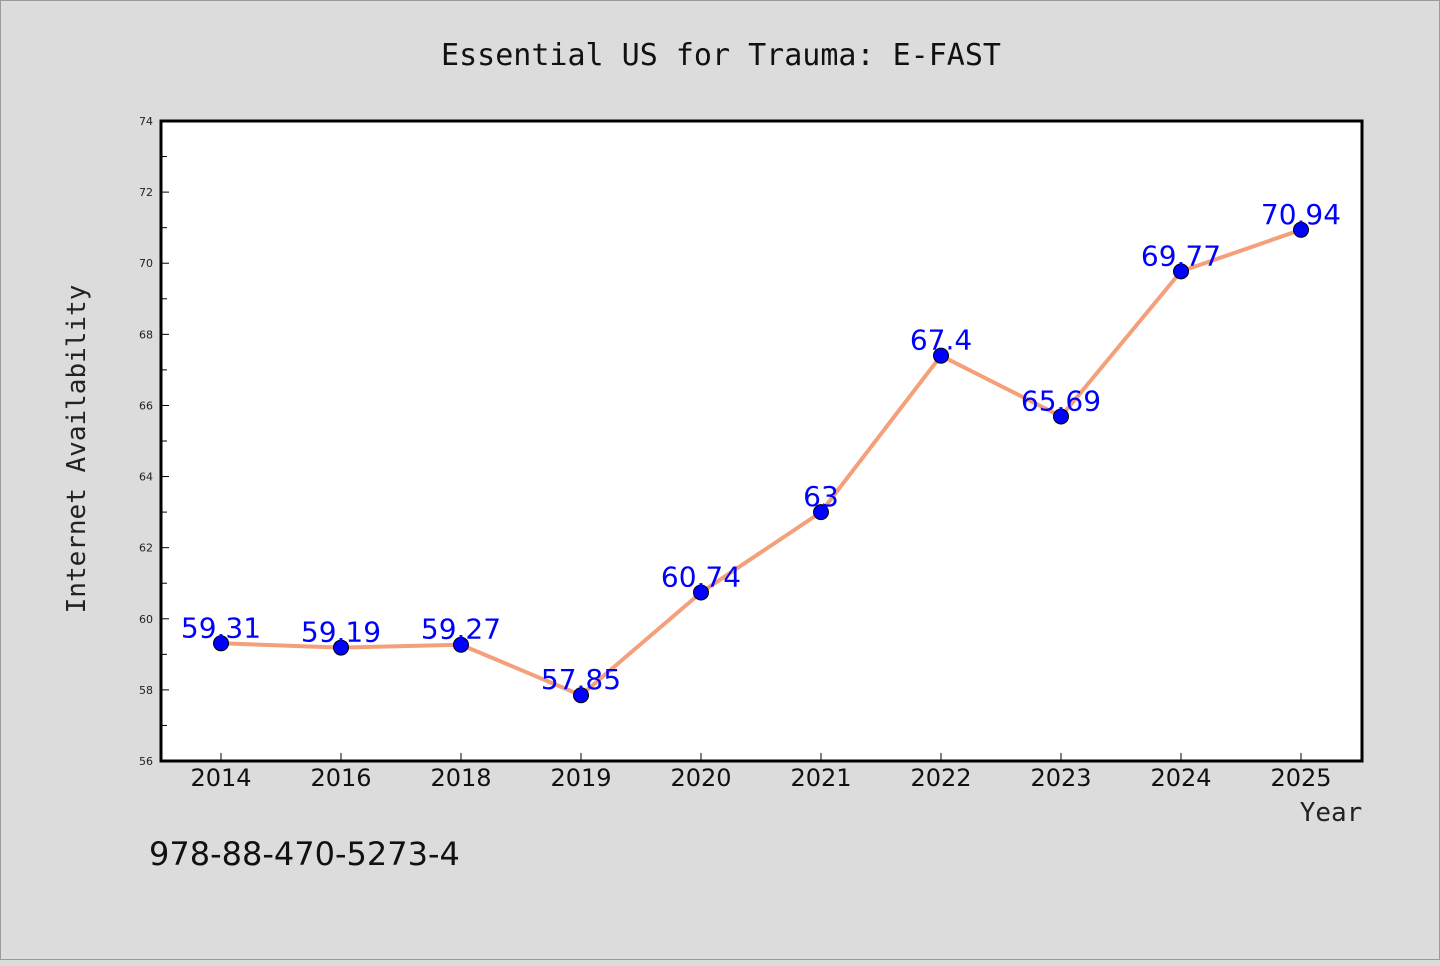  Describe the element at coordinates (146, 690) in the screenshot. I see `y-tick-label: 58` at that location.